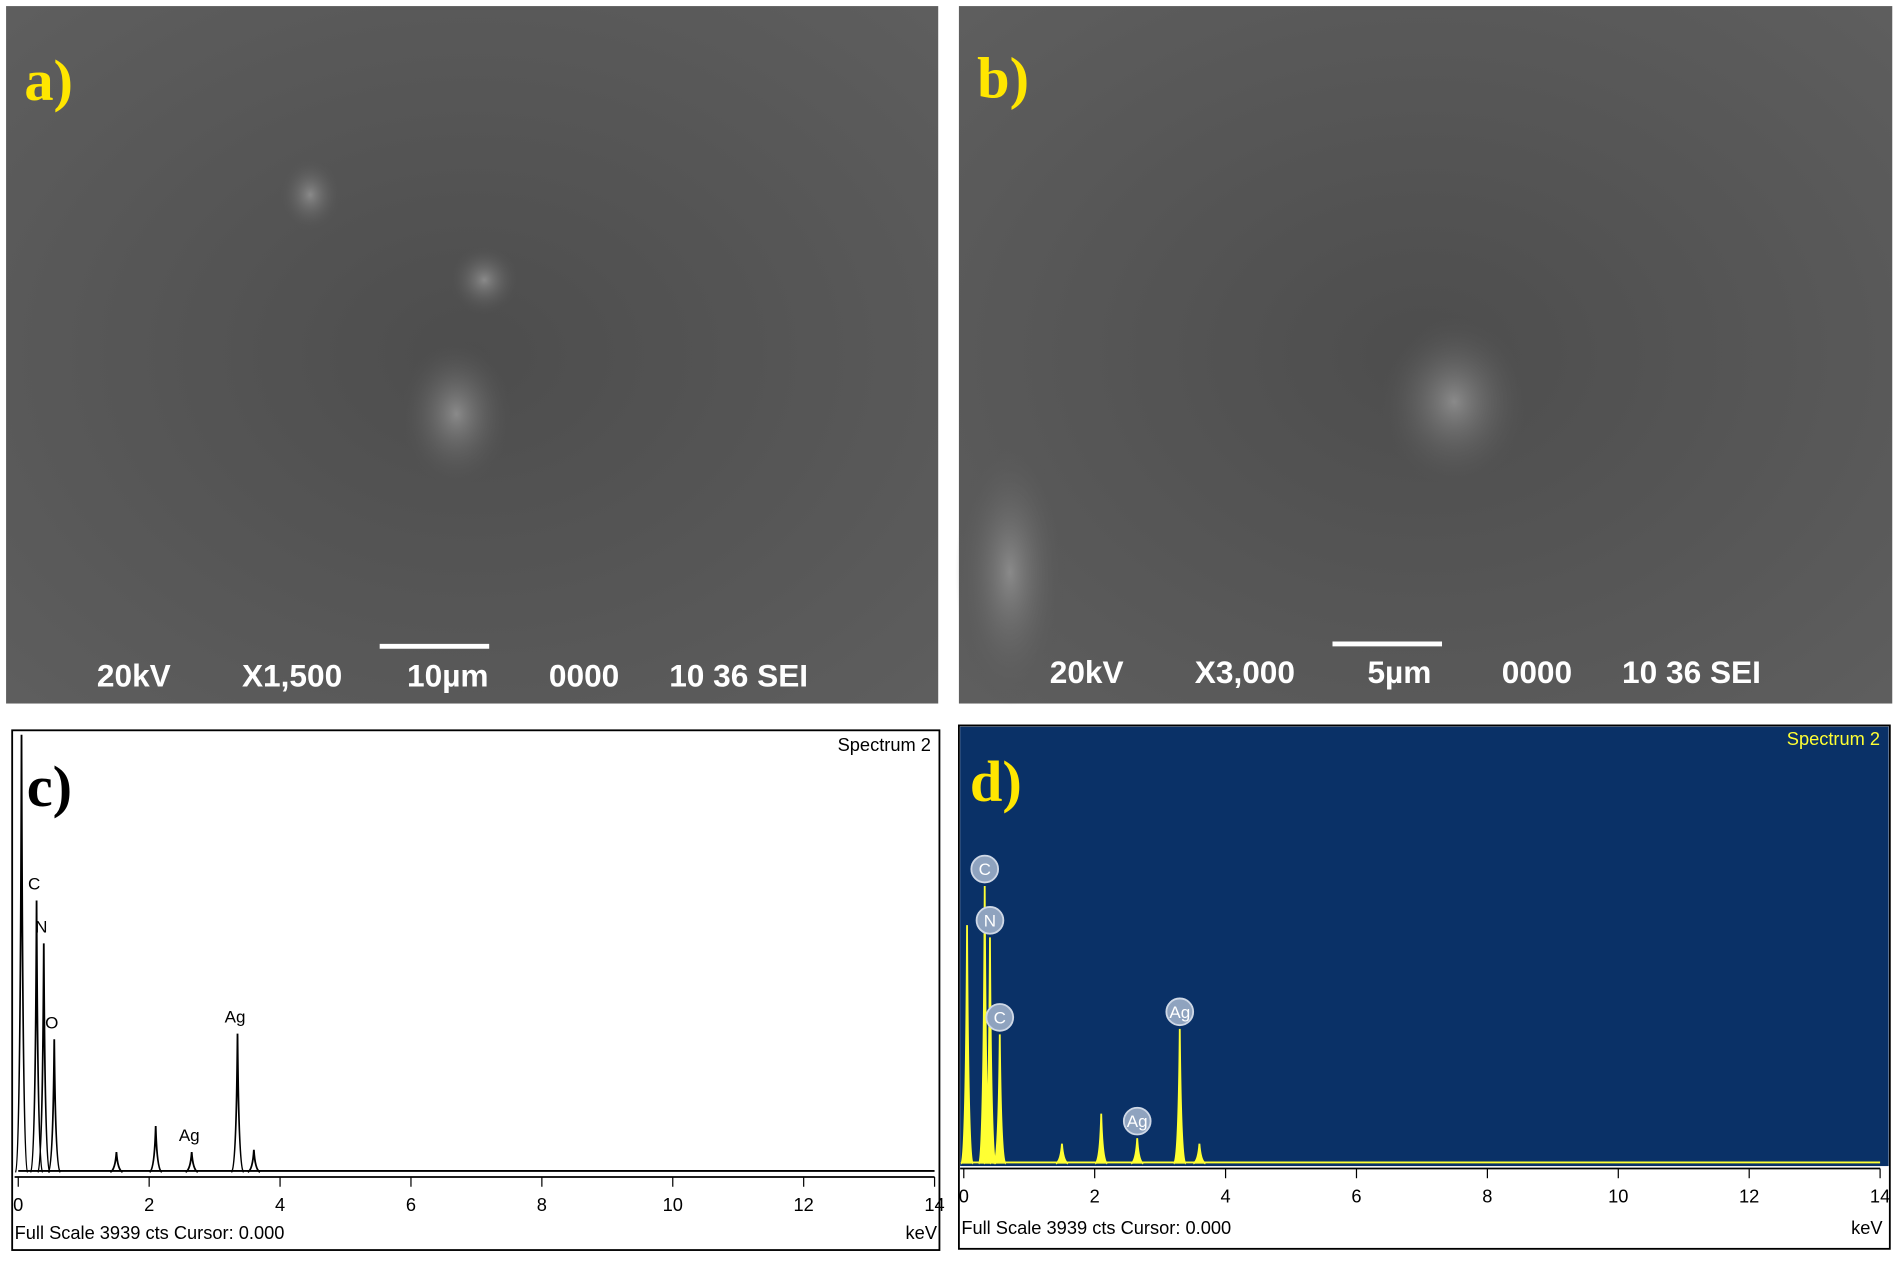  I want to click on panel-label: a), so click(48, 80).